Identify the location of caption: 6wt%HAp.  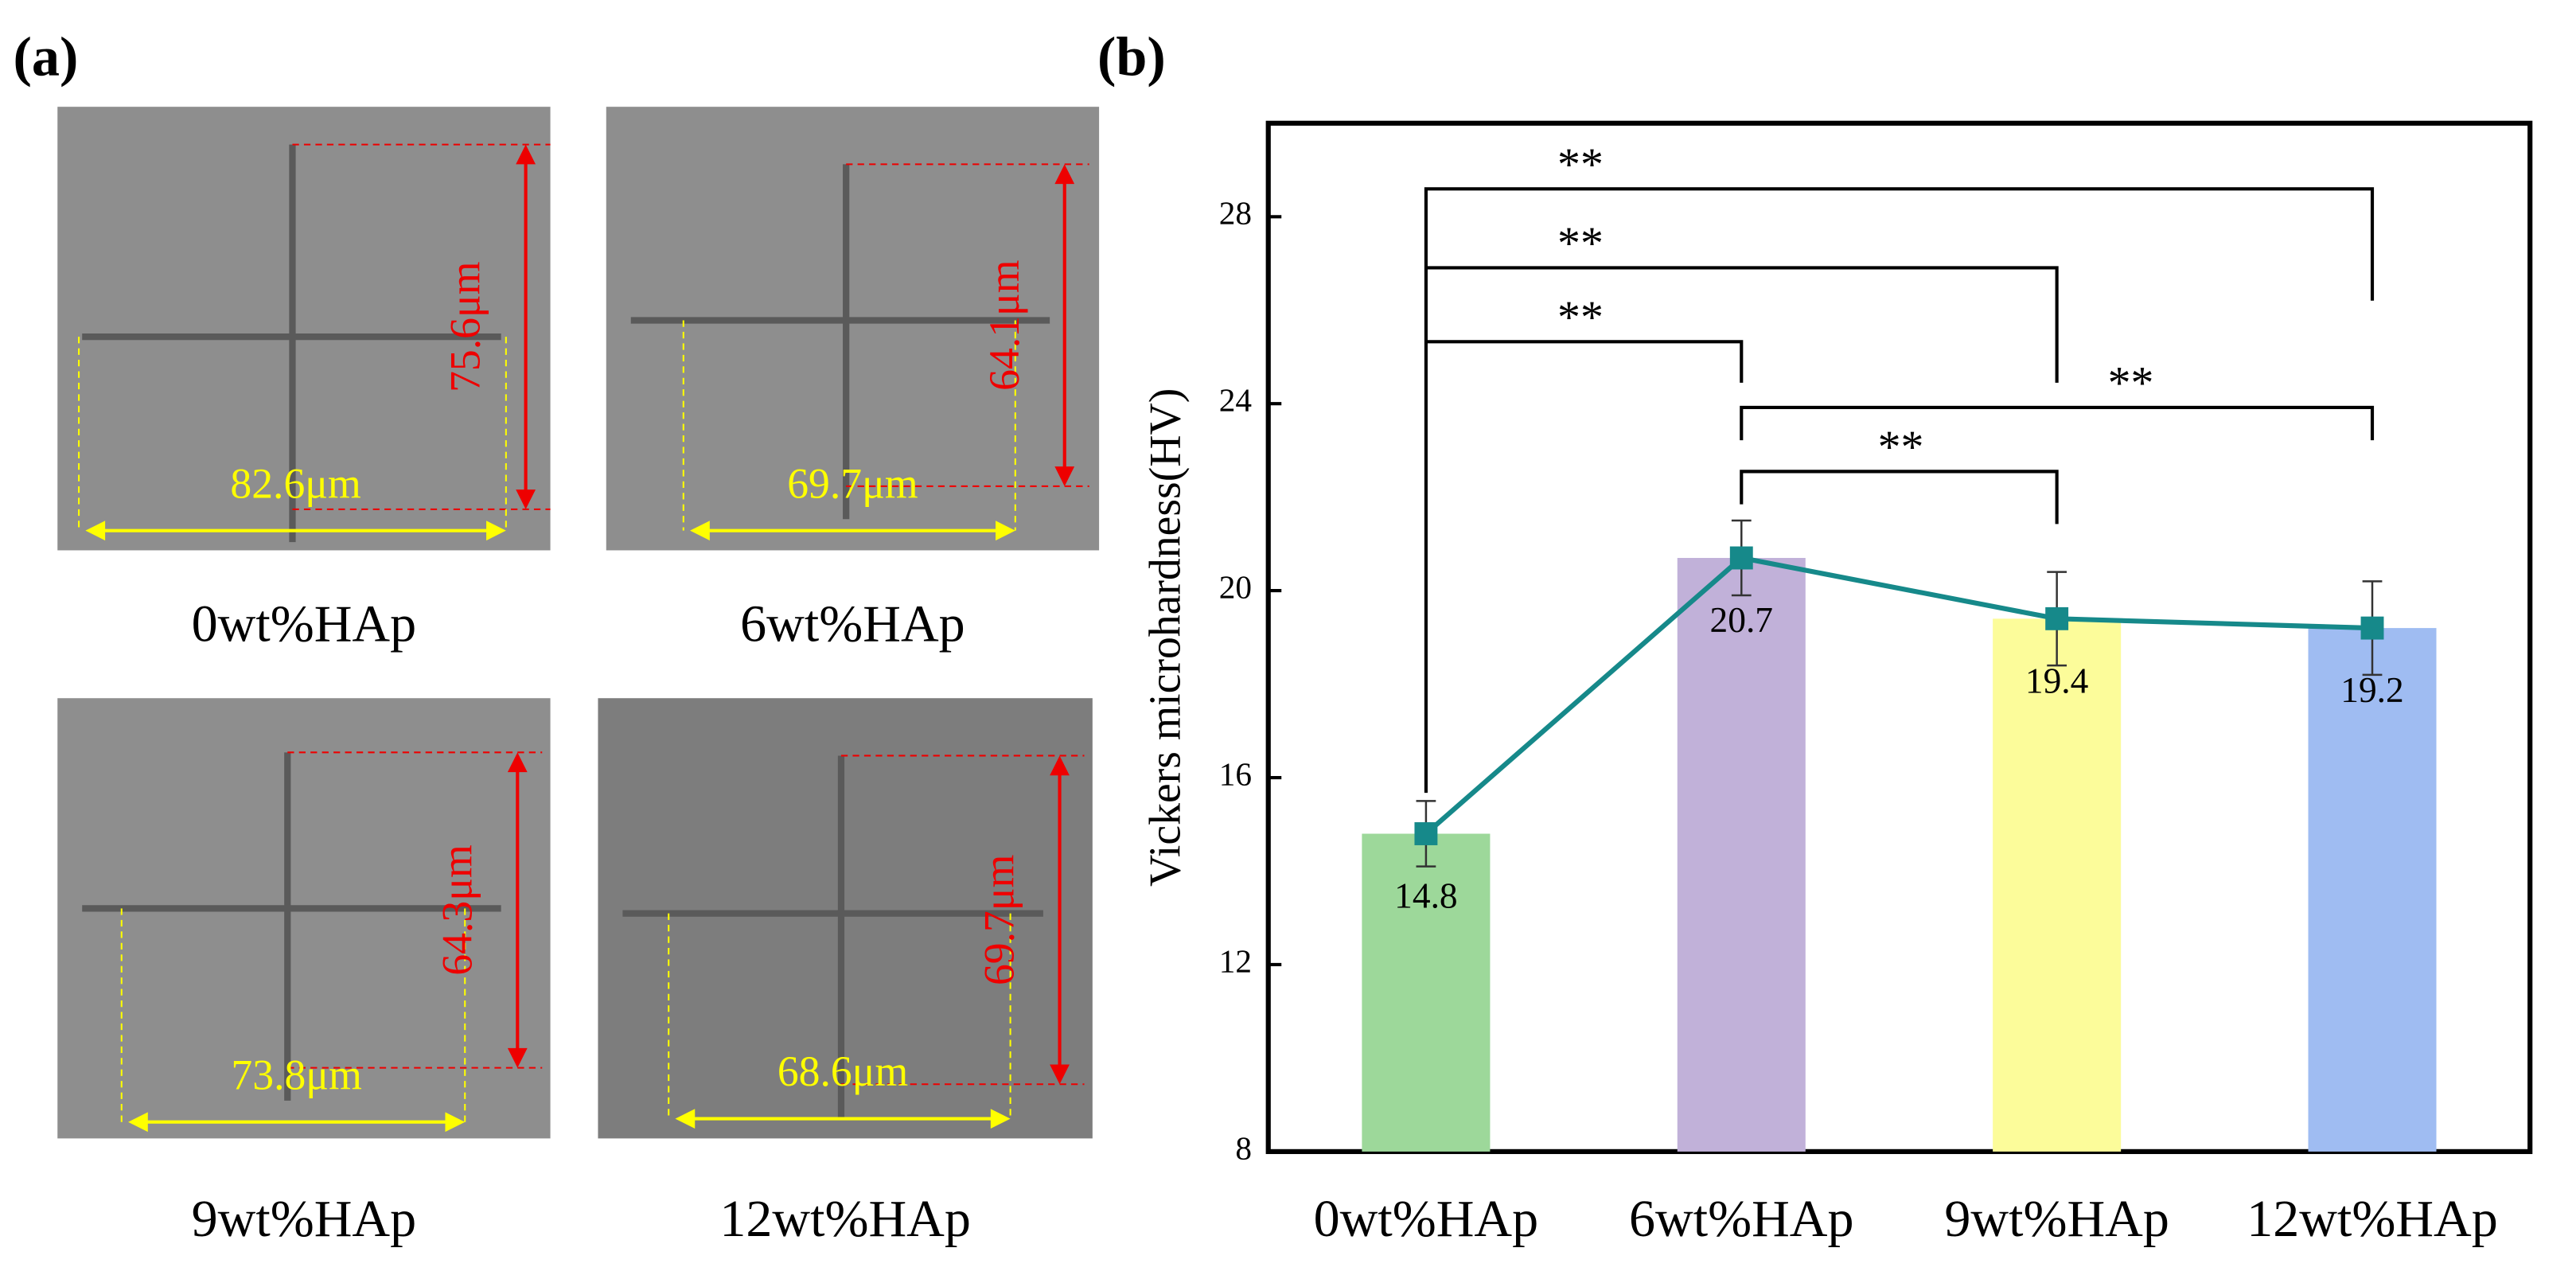
(853, 624).